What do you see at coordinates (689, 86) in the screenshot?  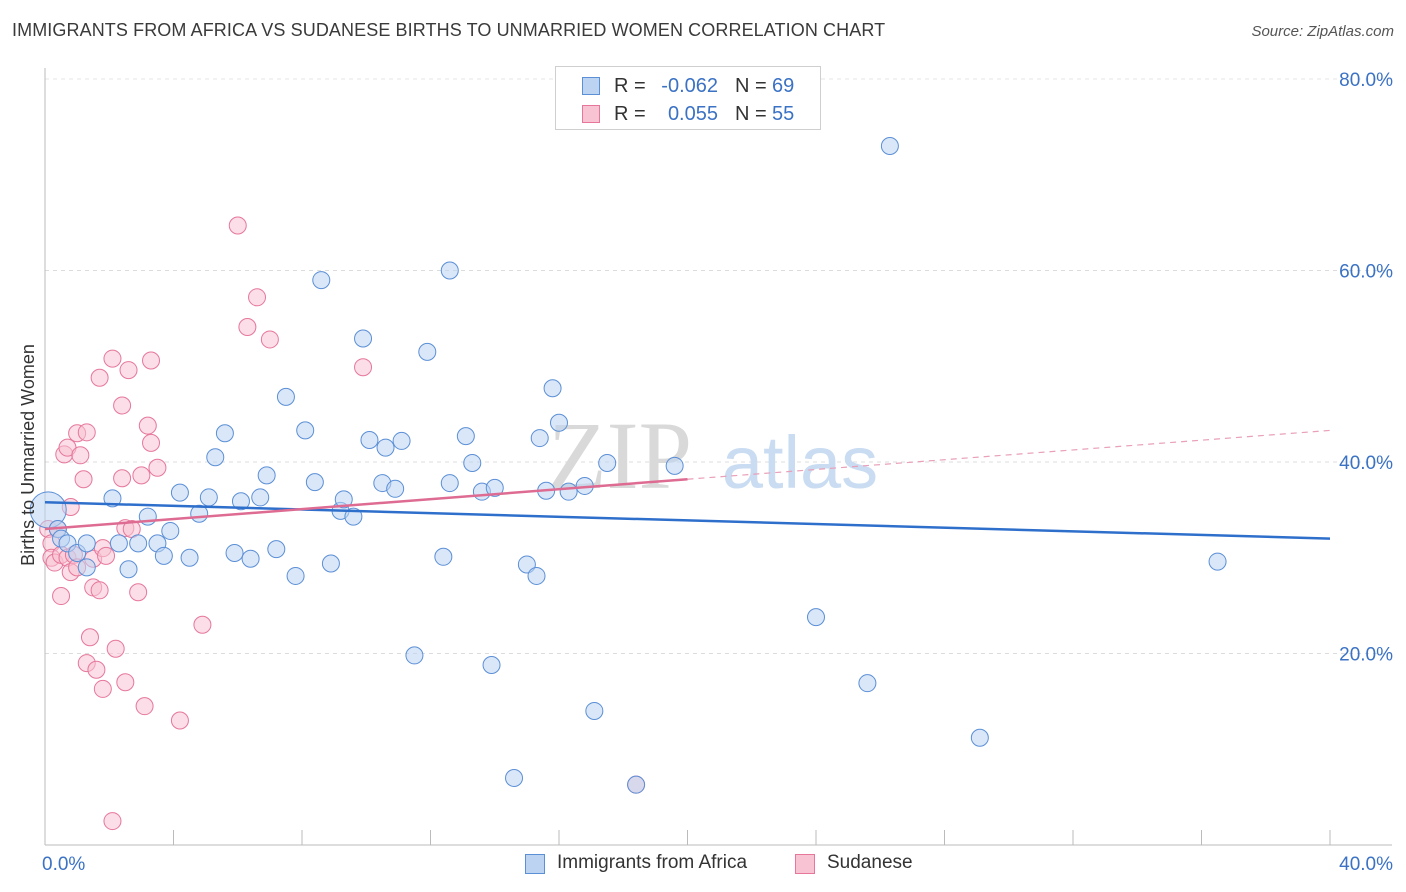 I see `r-value: -0.062` at bounding box center [689, 86].